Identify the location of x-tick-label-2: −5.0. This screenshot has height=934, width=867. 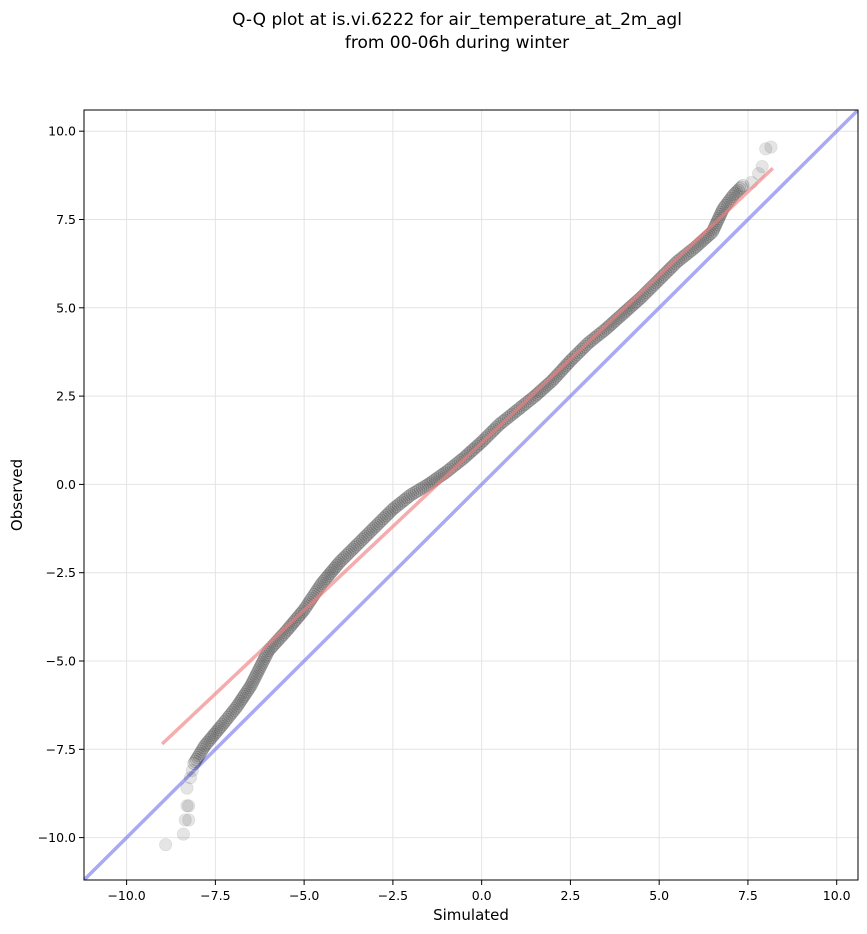
(304, 895).